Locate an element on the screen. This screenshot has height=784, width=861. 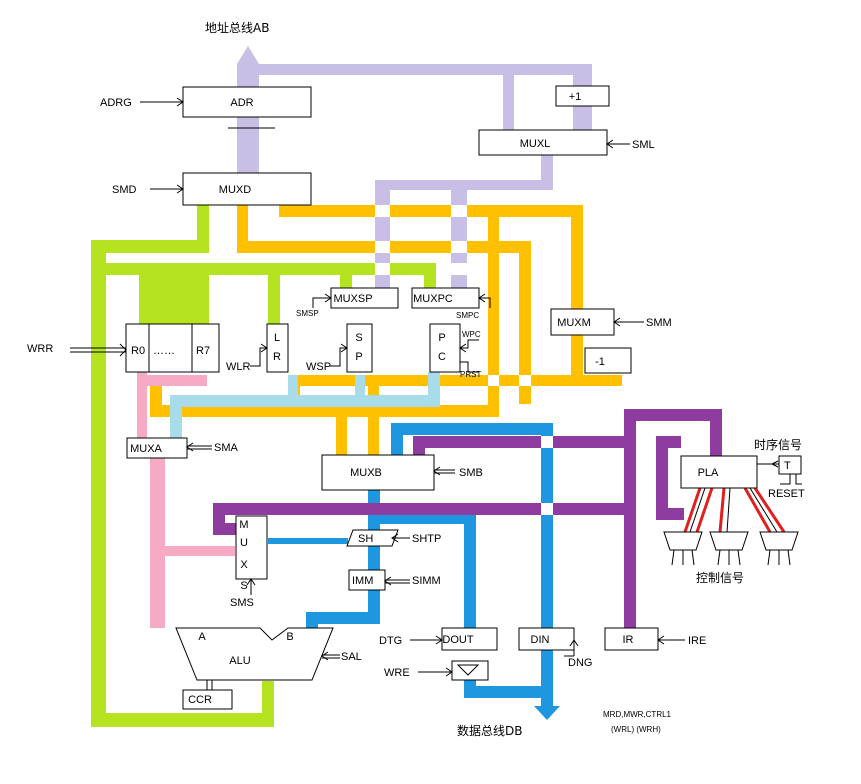
plus1-label: +1 is located at coordinates (575, 97).